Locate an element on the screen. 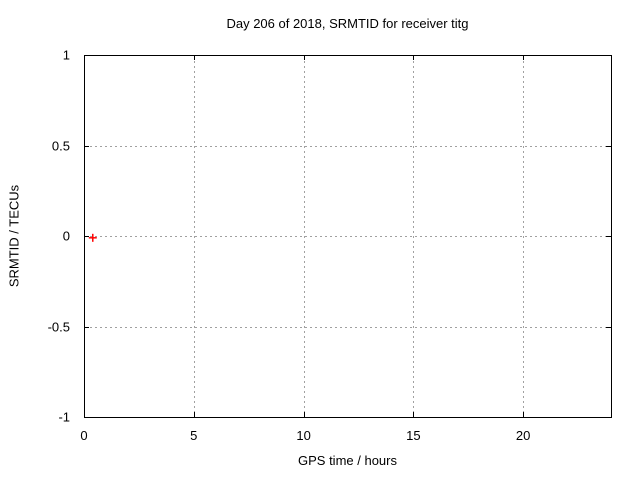 The height and width of the screenshot is (480, 640). x-axis-label: GPS time / hours is located at coordinates (347, 460).